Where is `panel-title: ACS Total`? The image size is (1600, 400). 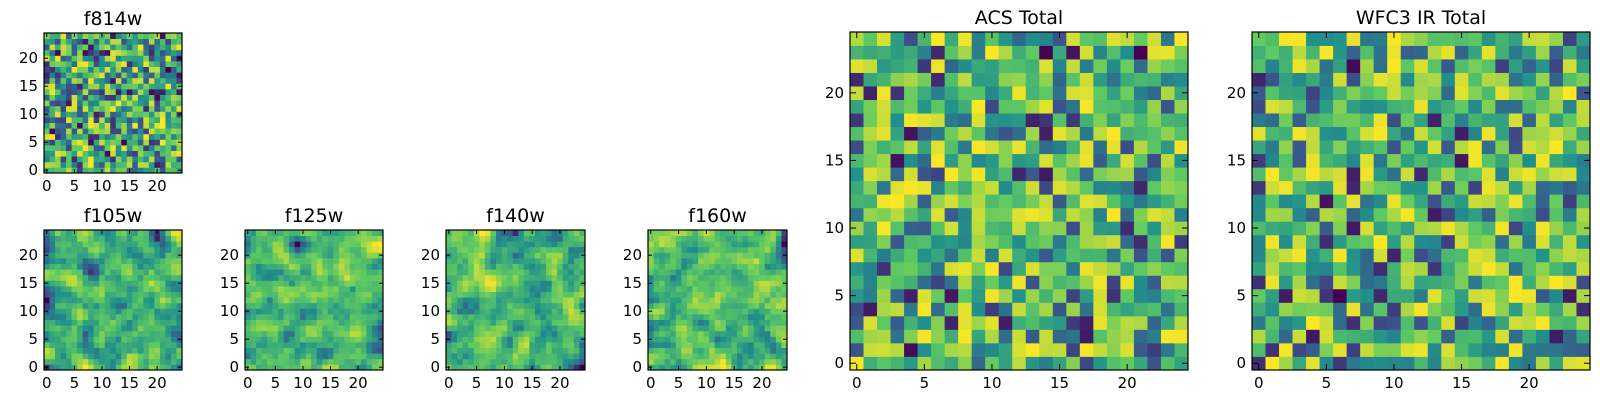 panel-title: ACS Total is located at coordinates (1019, 18).